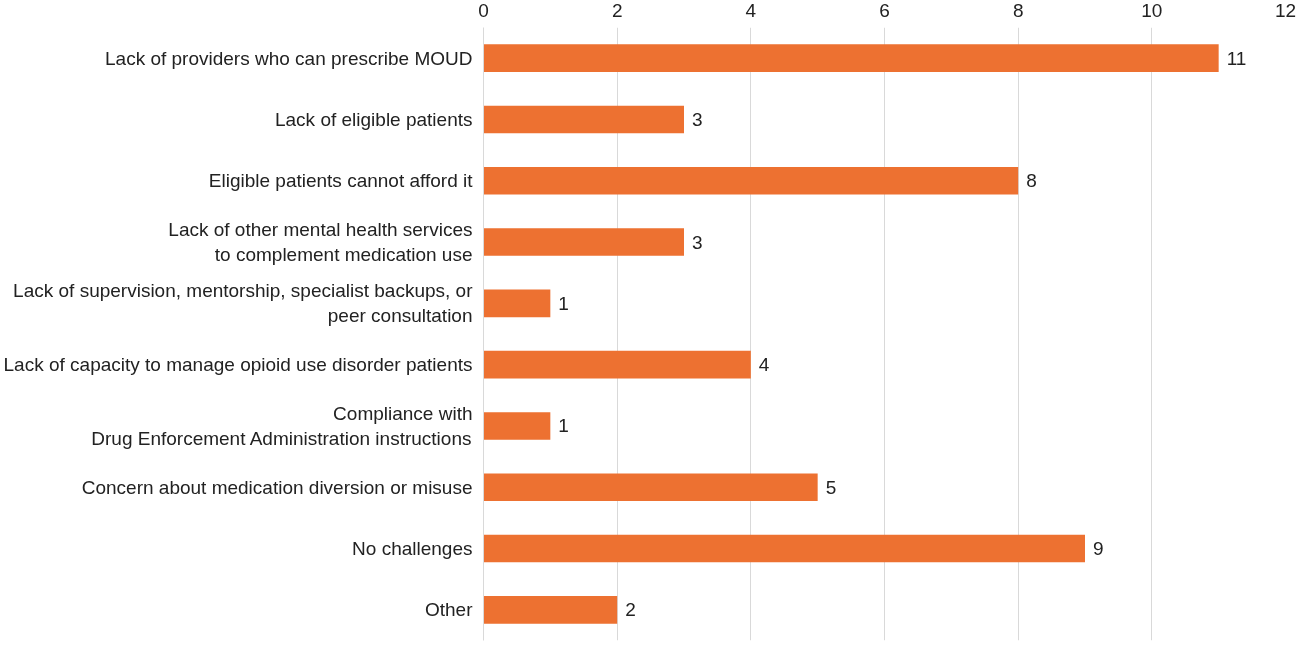  What do you see at coordinates (320, 242) in the screenshot?
I see `y-tick-label: Lack of other mental health services to complement medication use` at bounding box center [320, 242].